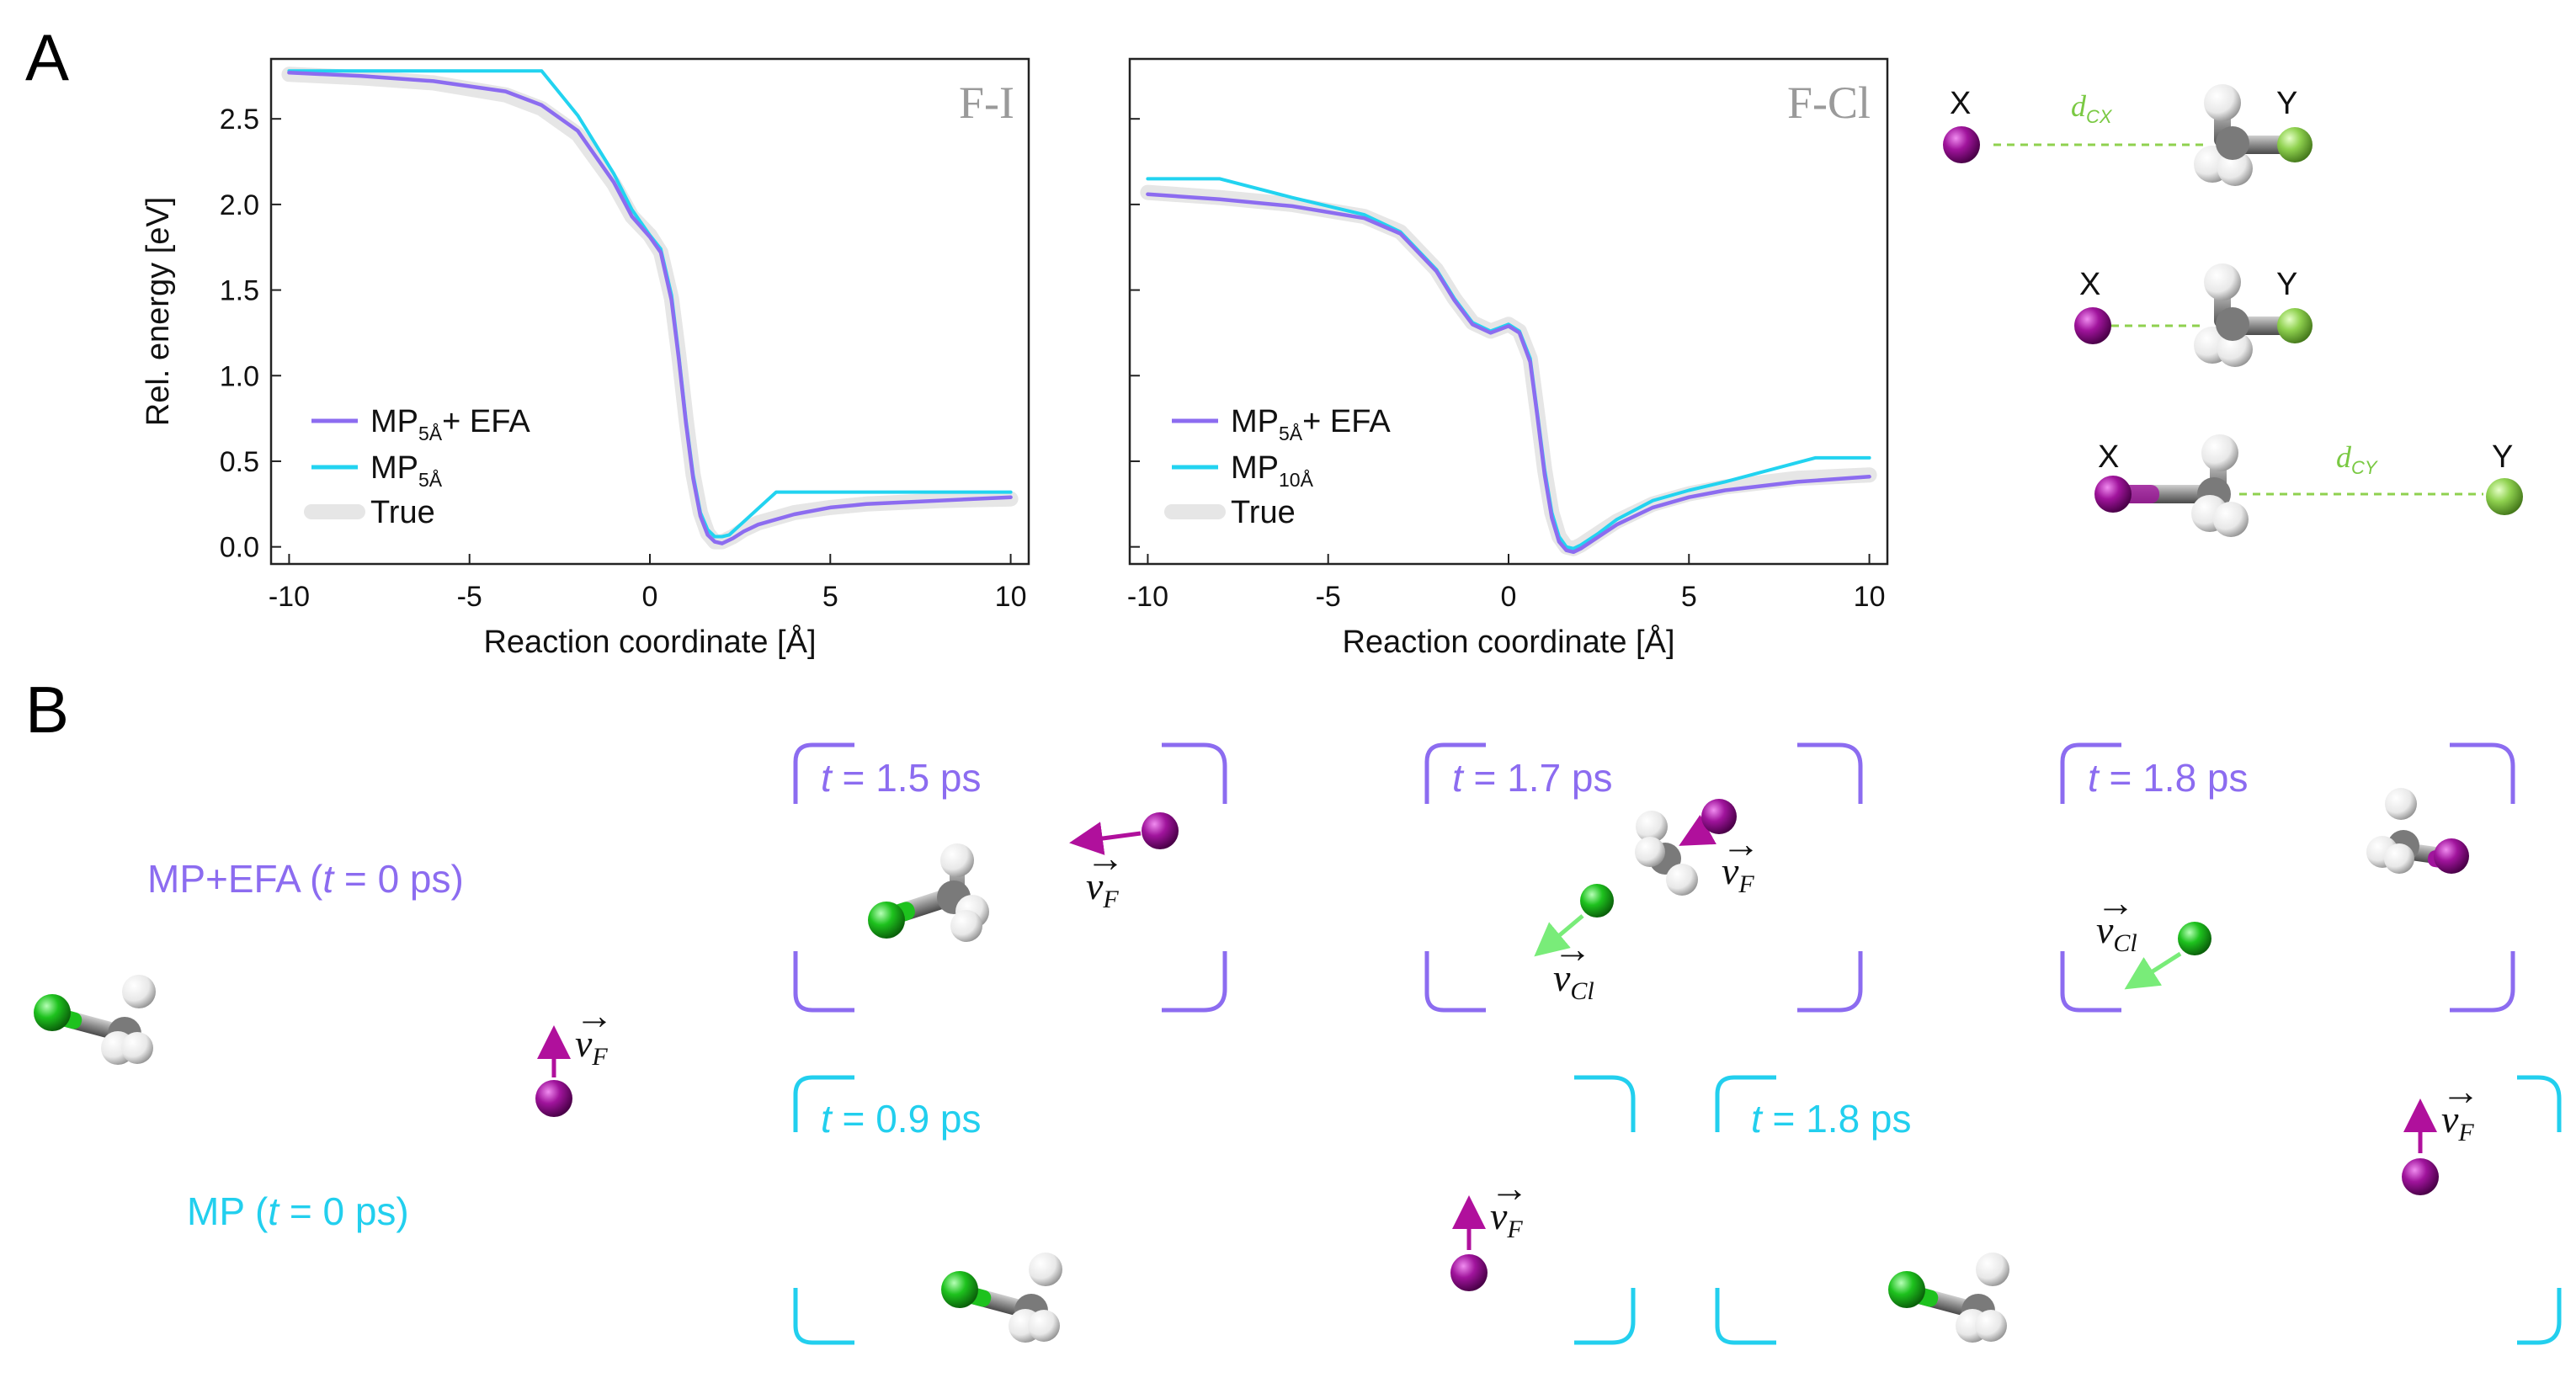 The width and height of the screenshot is (2576, 1399). I want to click on snap1-h3, so click(966, 926).